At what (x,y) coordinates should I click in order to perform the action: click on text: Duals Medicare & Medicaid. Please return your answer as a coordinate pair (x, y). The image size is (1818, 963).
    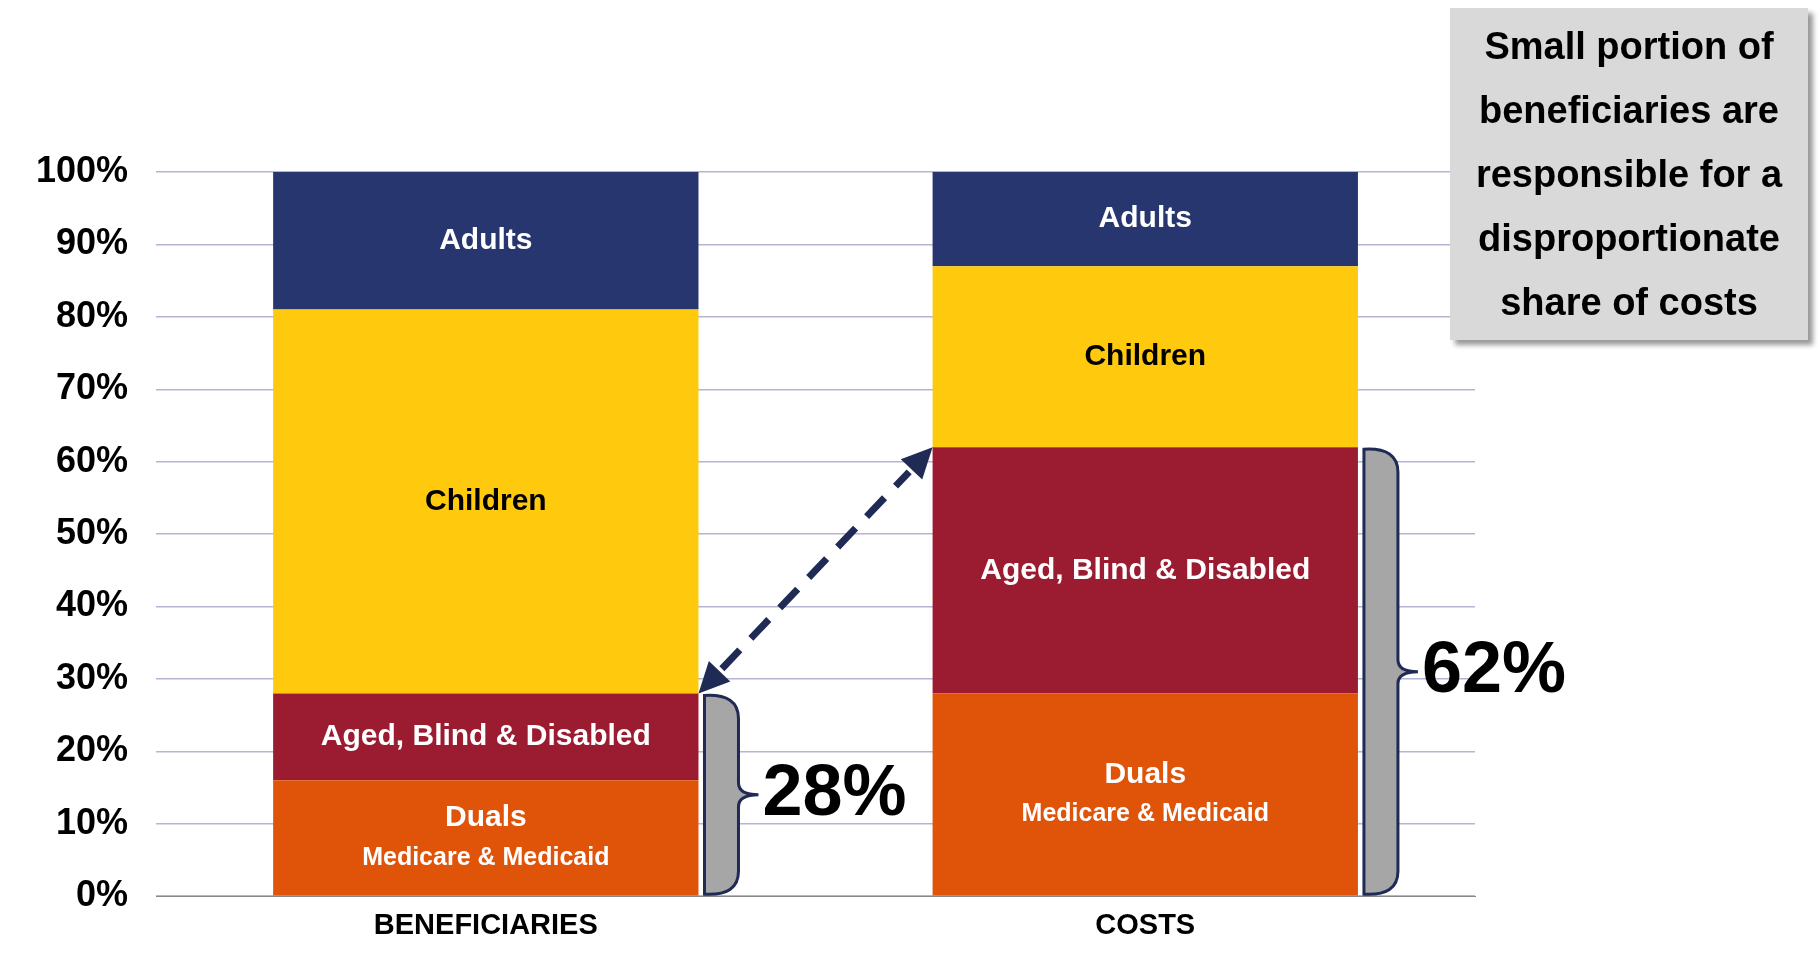
    Looking at the image, I should click on (1145, 791).